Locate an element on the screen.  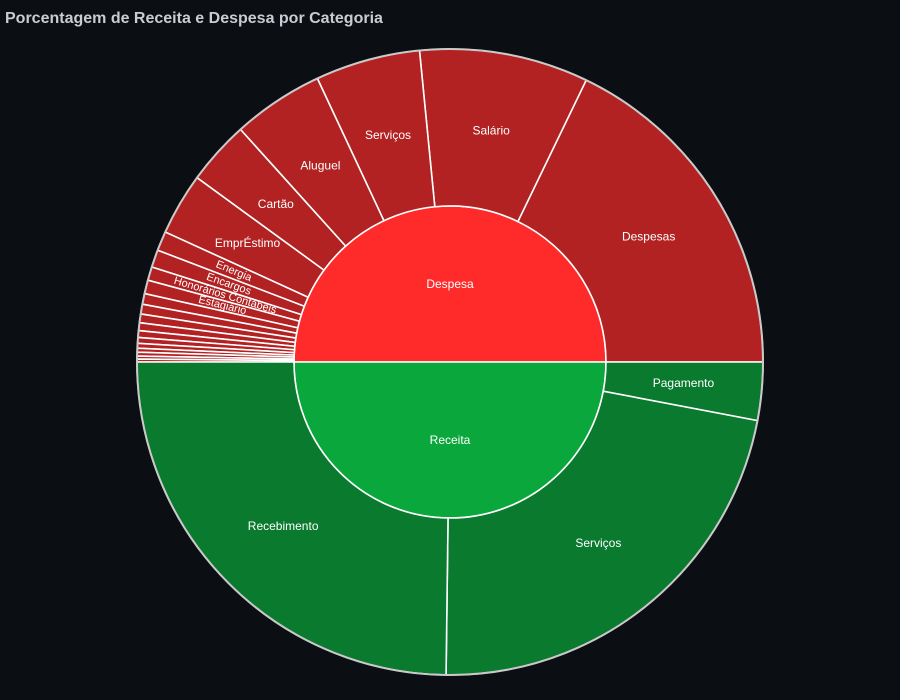
segment-label-despesa-despesas: Despesas is located at coordinates (648, 237).